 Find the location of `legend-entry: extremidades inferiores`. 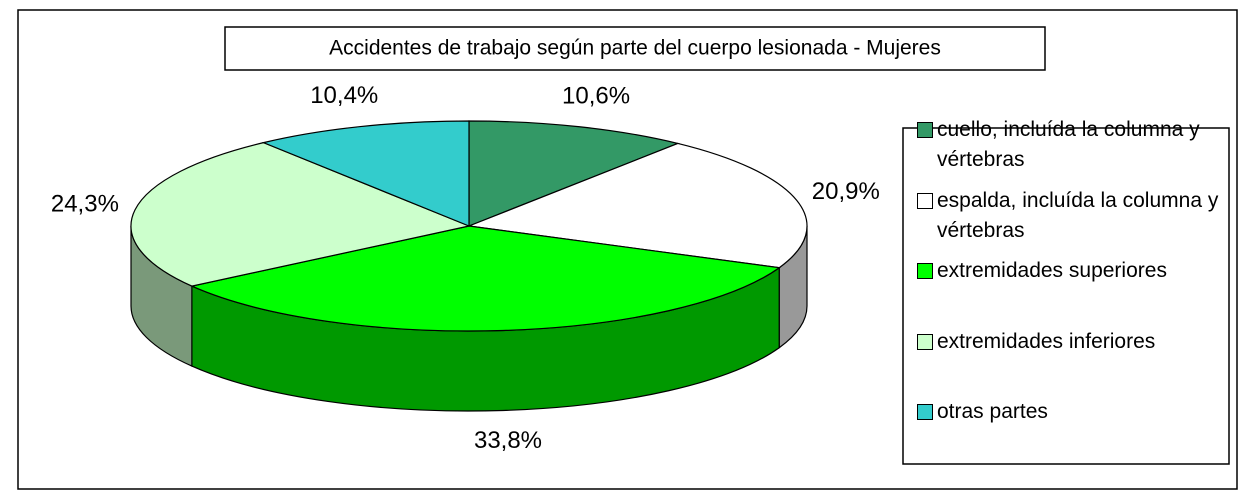

legend-entry: extremidades inferiores is located at coordinates (1072, 342).